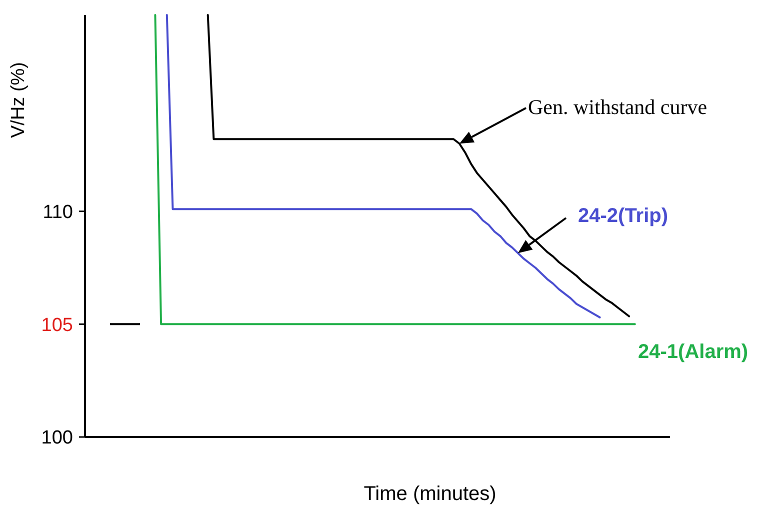 The image size is (764, 512). I want to click on y-tick-label: 100, so click(57, 438).